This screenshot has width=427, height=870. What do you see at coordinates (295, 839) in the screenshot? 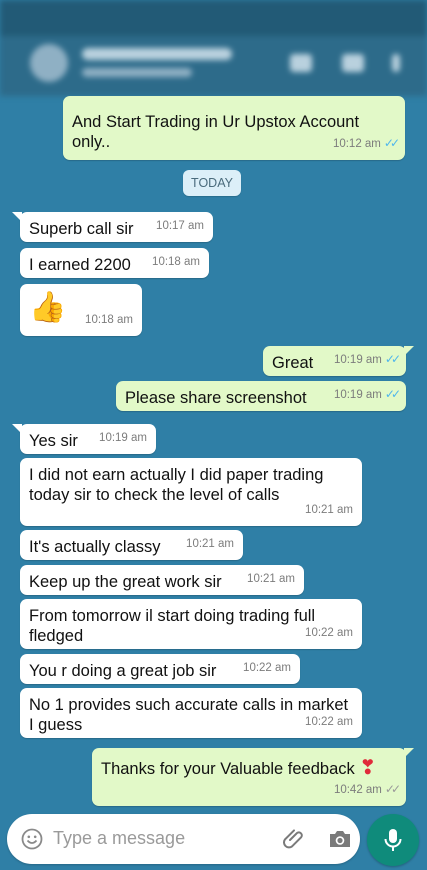
I see `attach-icon` at bounding box center [295, 839].